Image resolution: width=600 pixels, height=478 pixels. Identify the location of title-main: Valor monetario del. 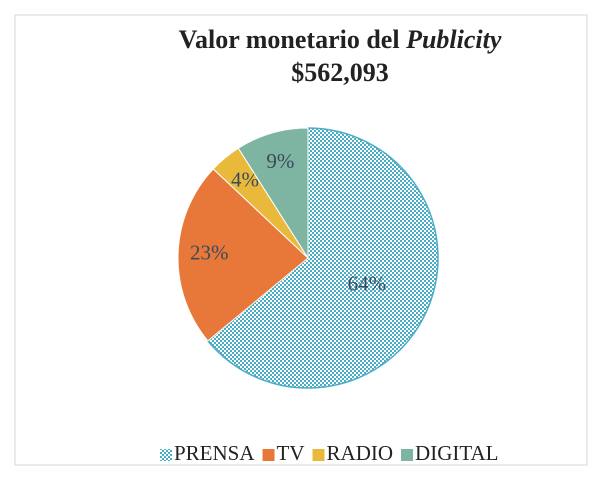
(289, 39).